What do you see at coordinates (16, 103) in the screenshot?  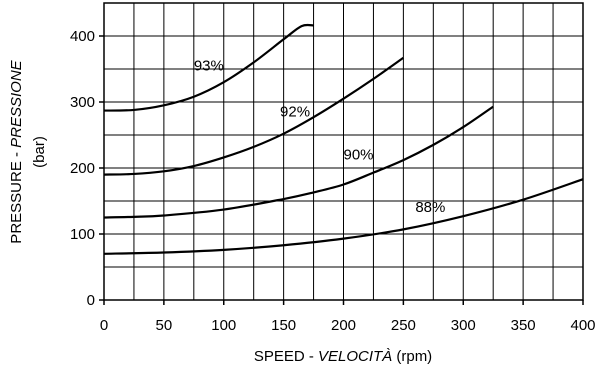 I see `y-axis-title-italic: PRESSIONE` at bounding box center [16, 103].